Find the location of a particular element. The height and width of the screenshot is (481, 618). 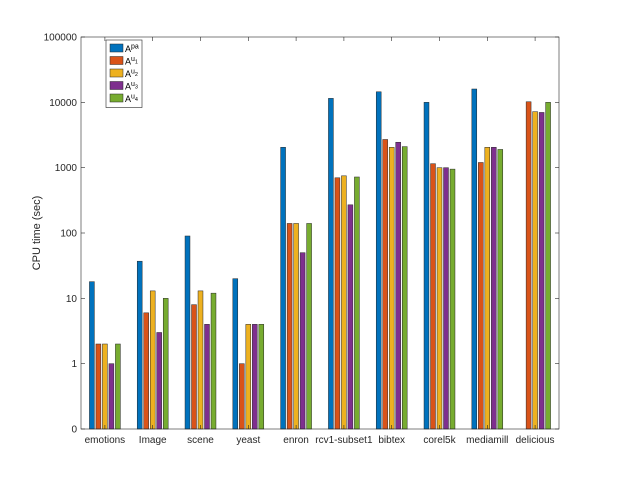

y-tick-label: 100000 is located at coordinates (61, 38).